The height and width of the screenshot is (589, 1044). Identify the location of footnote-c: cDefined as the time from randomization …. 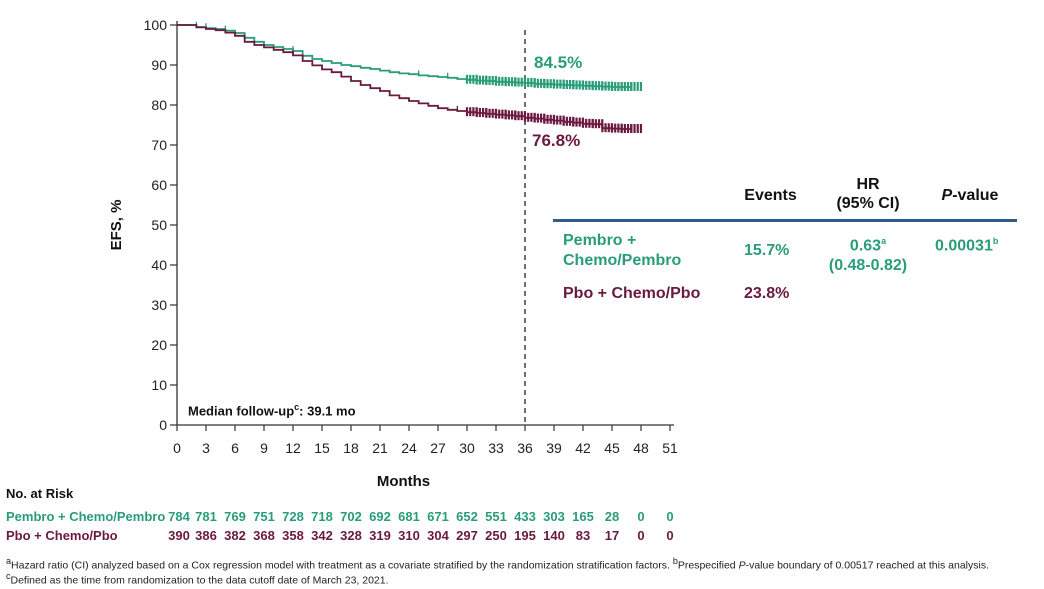
(197, 579).